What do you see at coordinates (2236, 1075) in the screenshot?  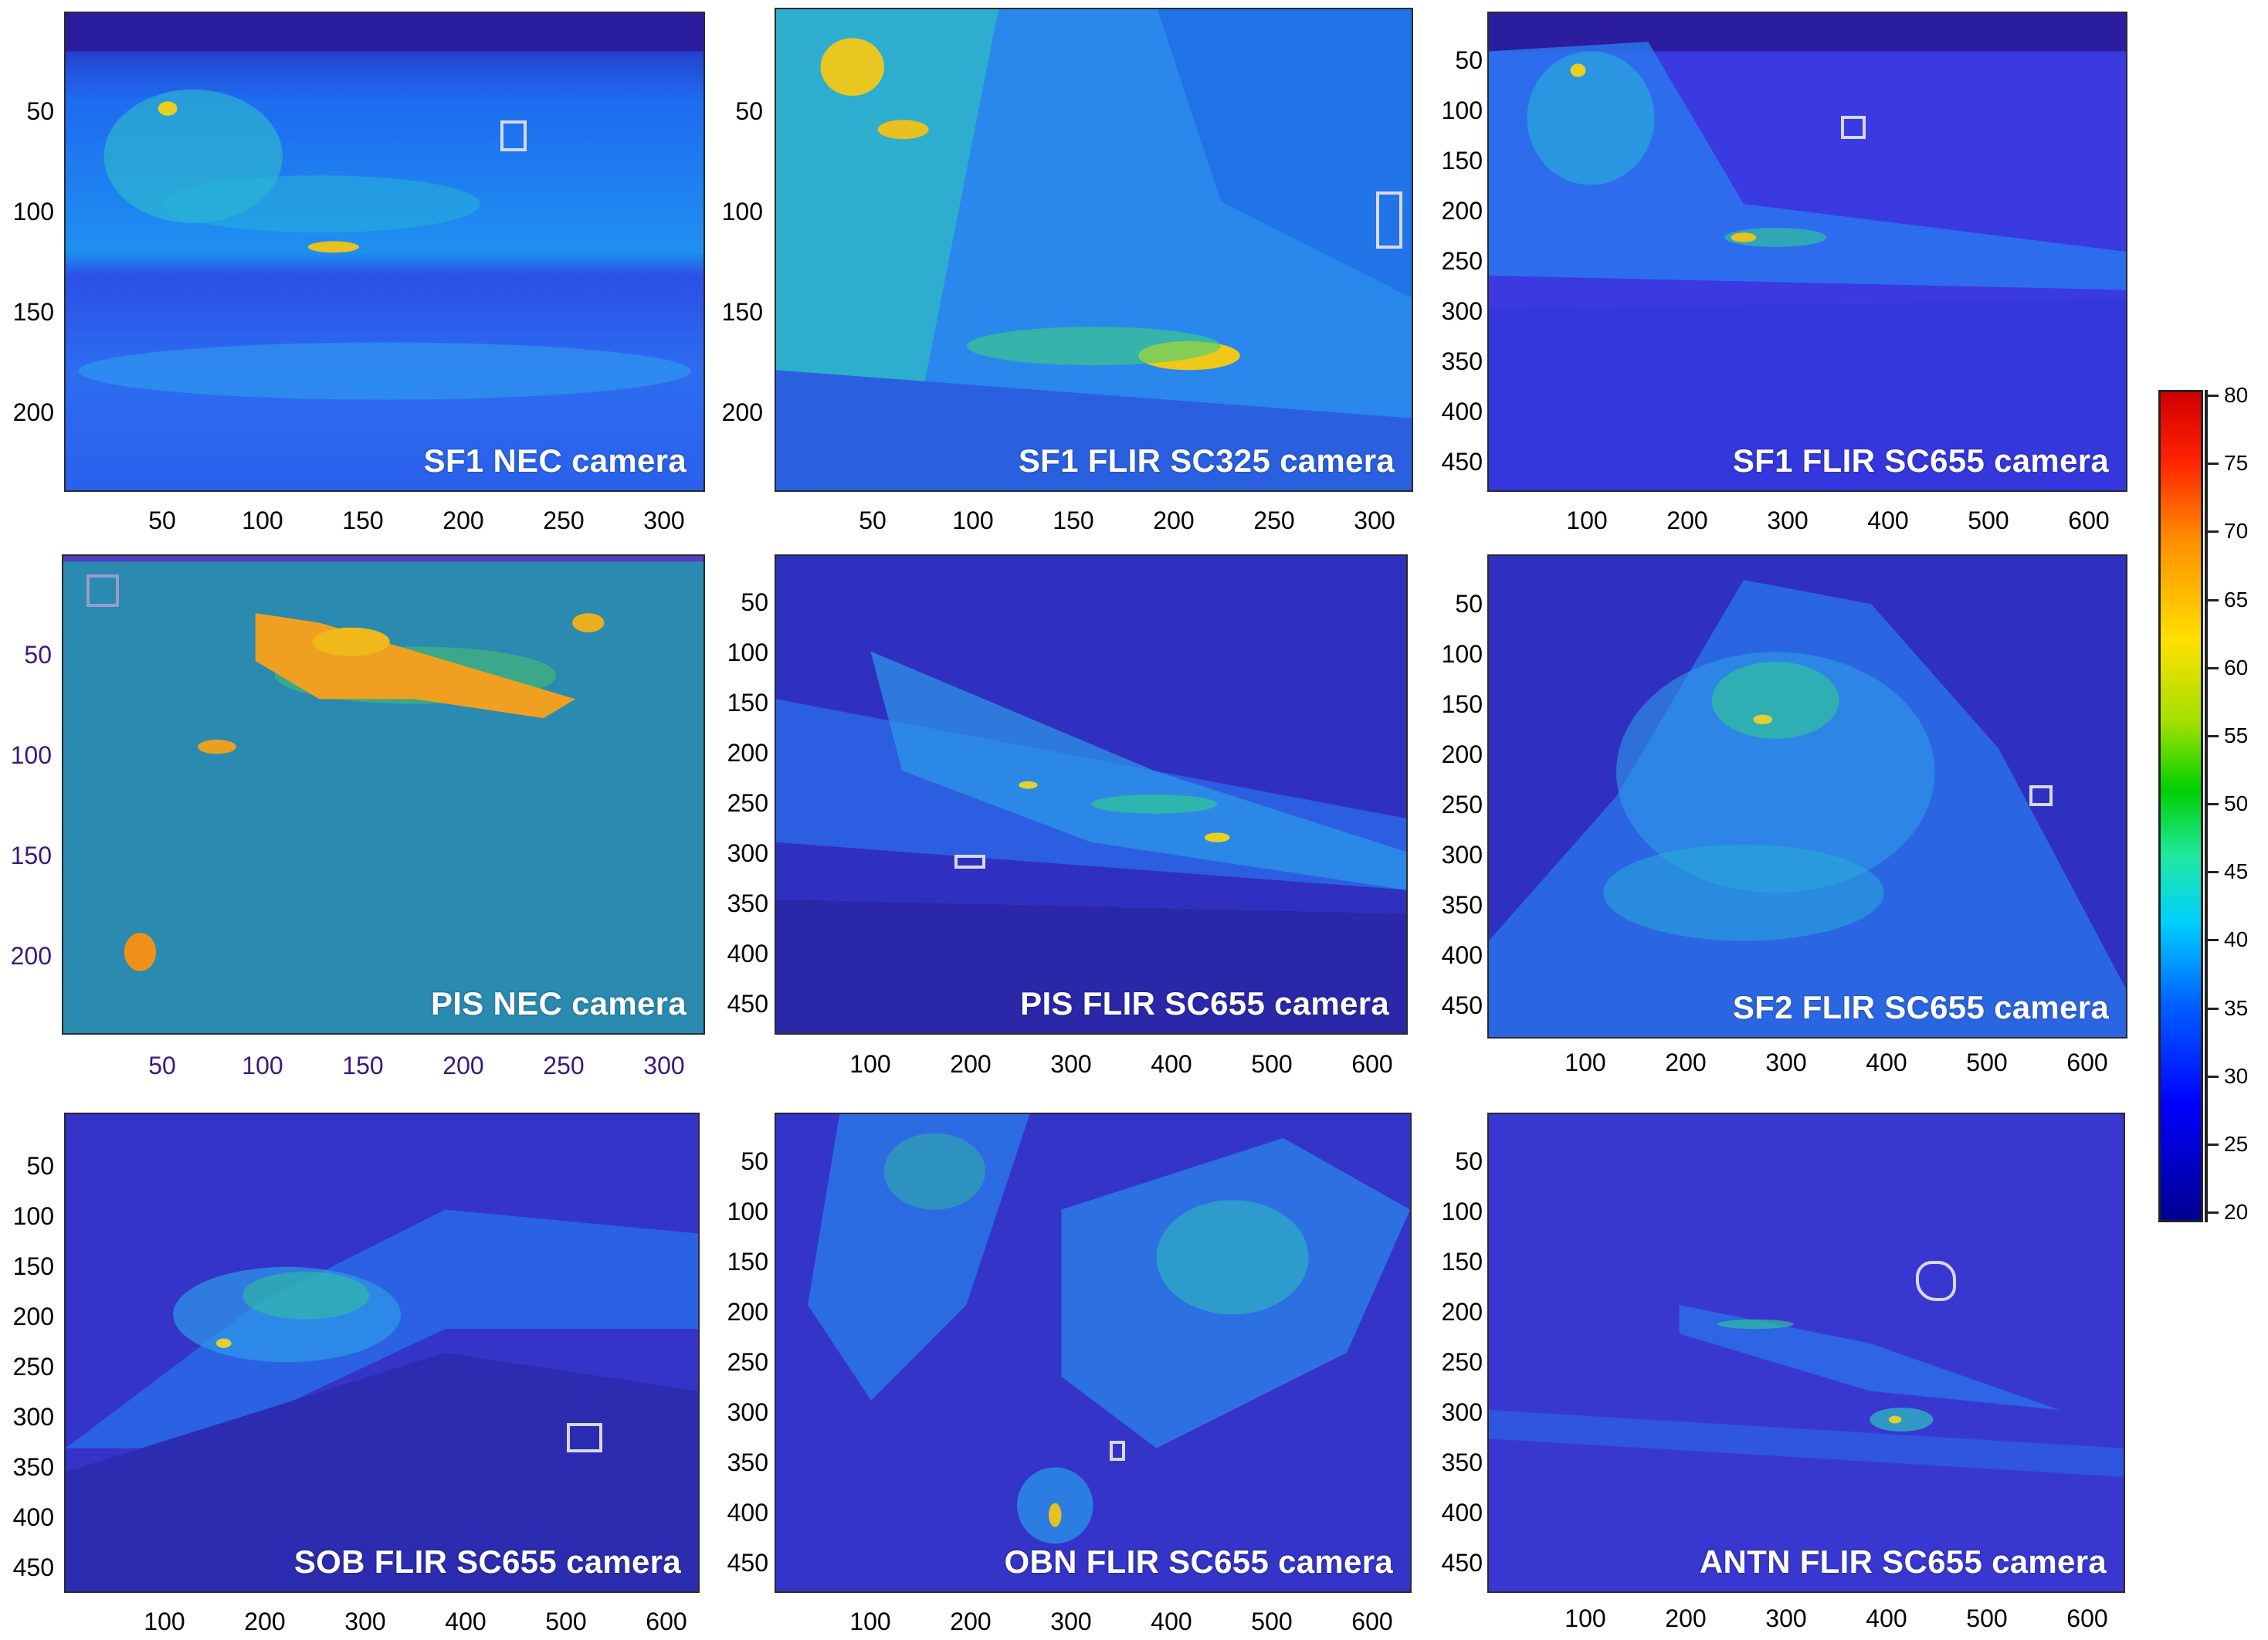 I see `colorbar-tick-label: 30` at bounding box center [2236, 1075].